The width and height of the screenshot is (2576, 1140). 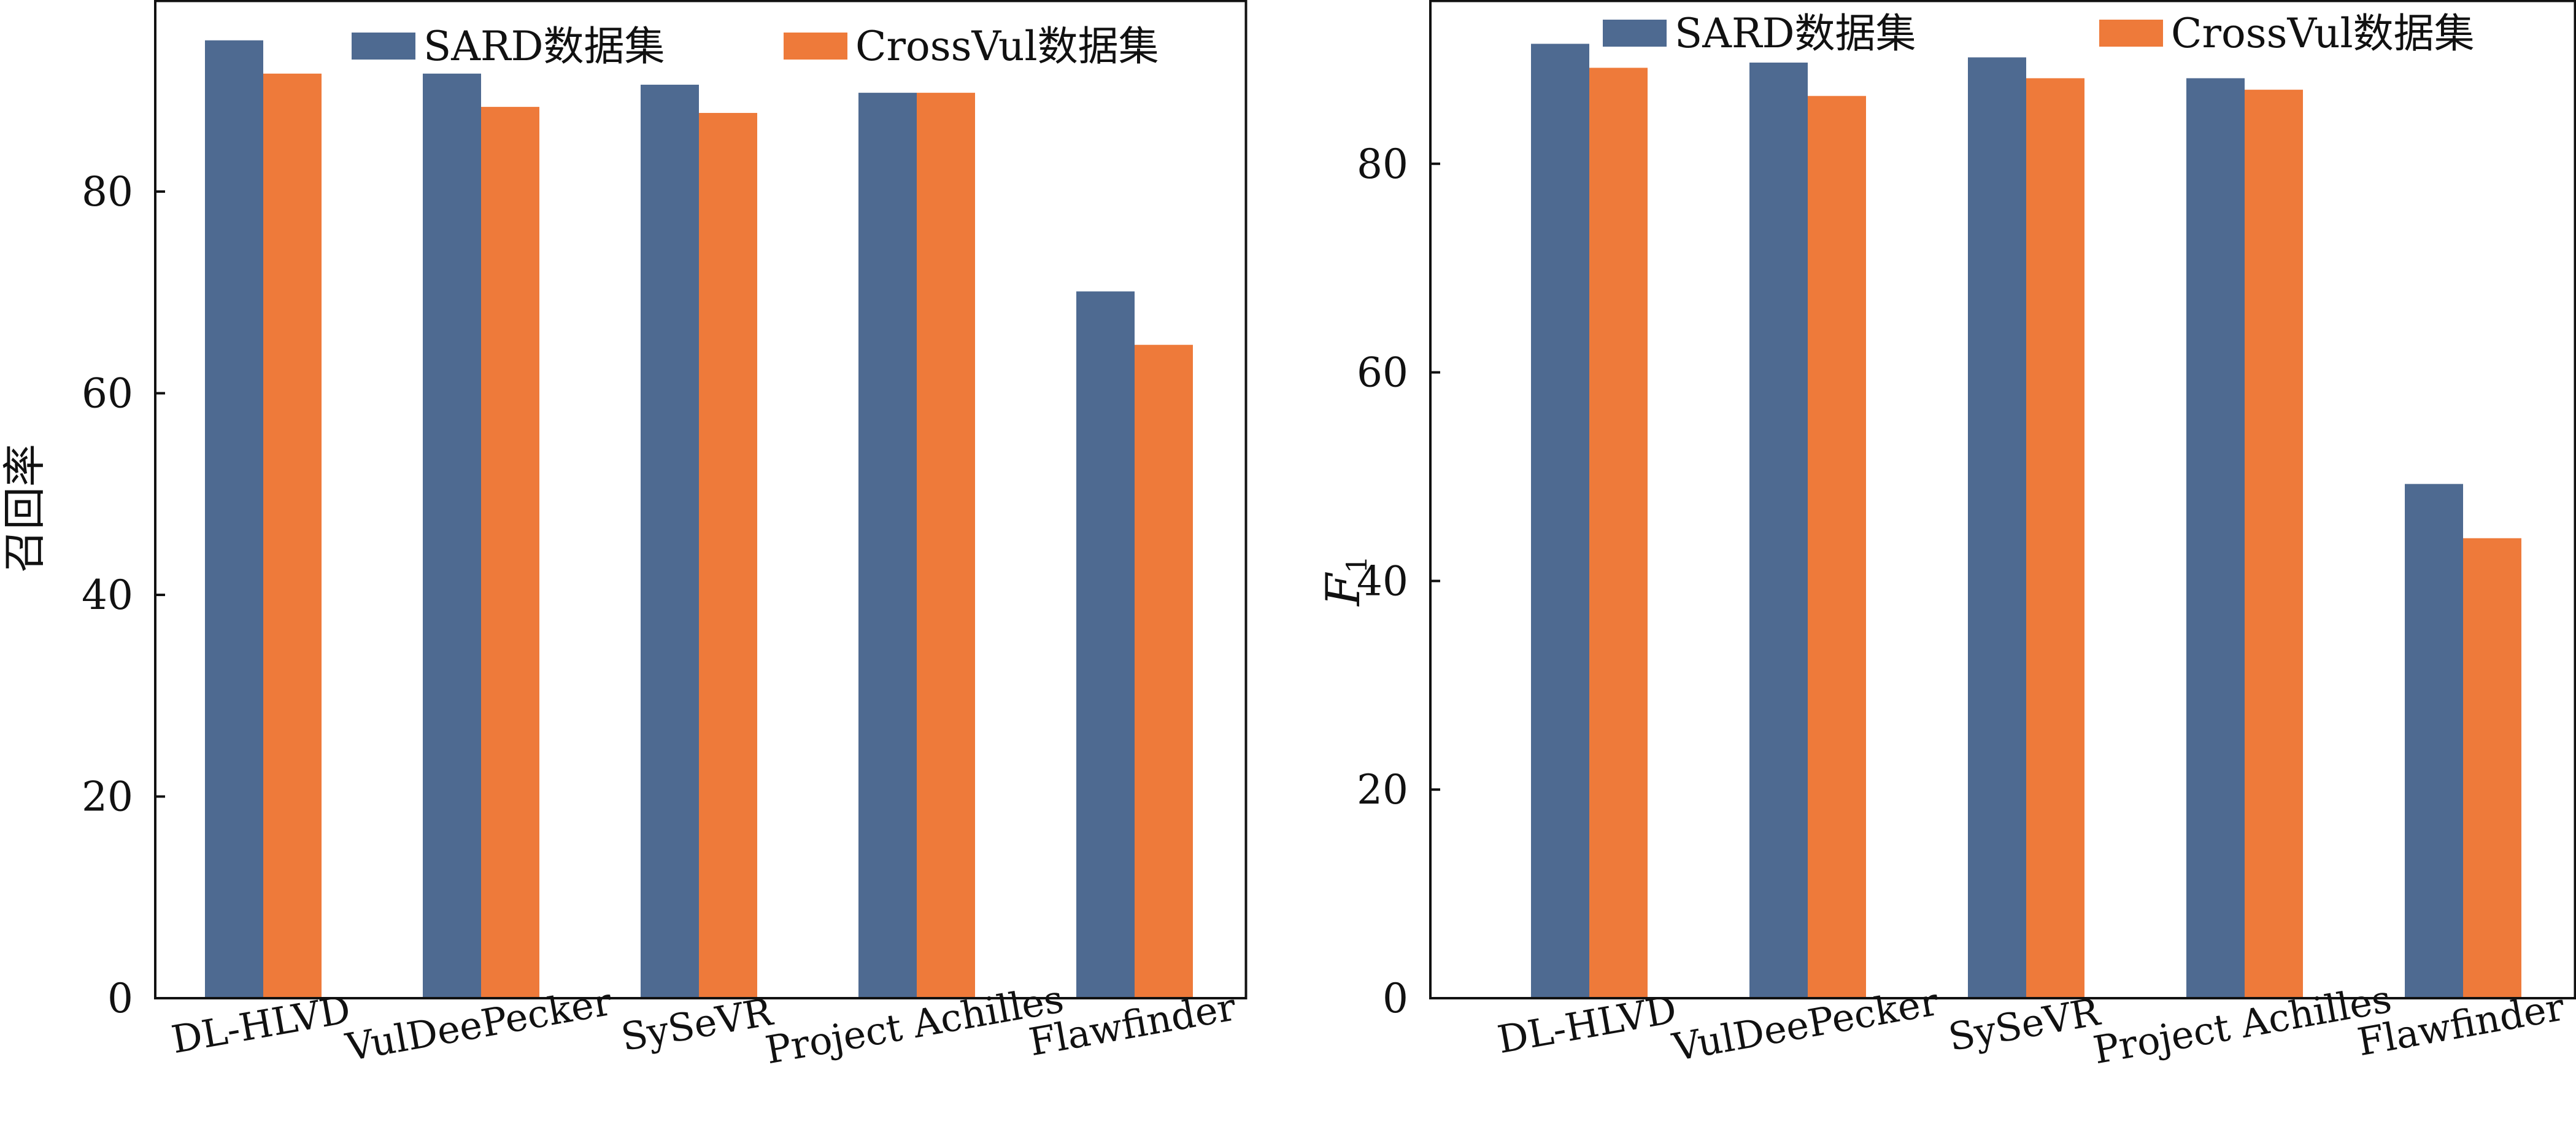 I want to click on y-axis-title: 召回率, so click(x=25, y=508).